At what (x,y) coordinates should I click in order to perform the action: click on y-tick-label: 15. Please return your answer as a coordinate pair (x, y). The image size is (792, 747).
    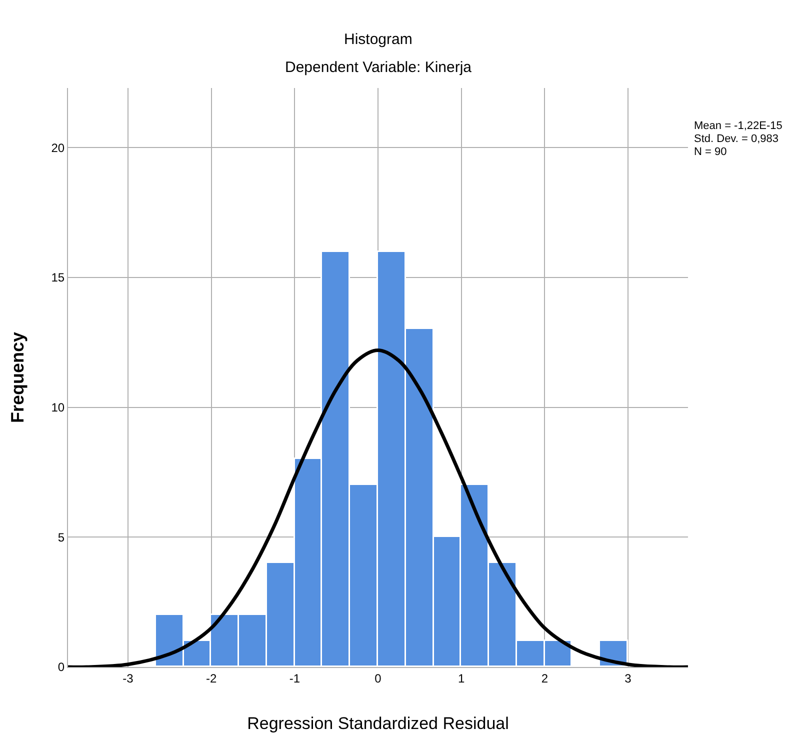
    Looking at the image, I should click on (58, 277).